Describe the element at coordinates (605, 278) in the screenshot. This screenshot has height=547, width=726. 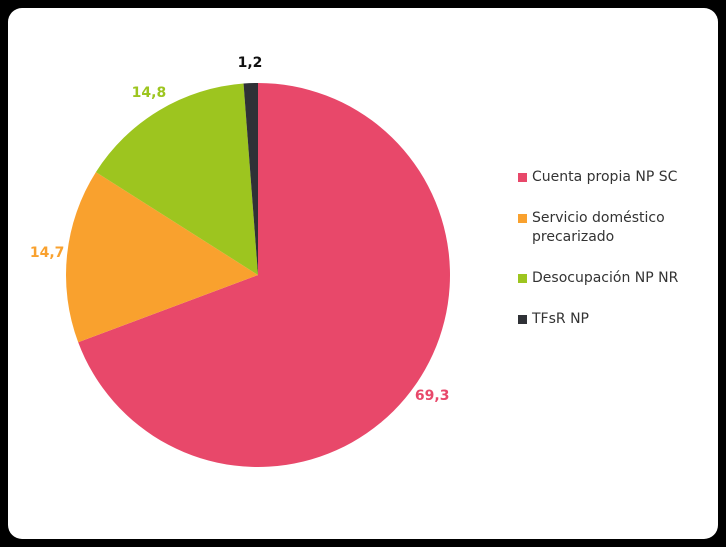
I see `legend-label: Desocupación NP NR` at that location.